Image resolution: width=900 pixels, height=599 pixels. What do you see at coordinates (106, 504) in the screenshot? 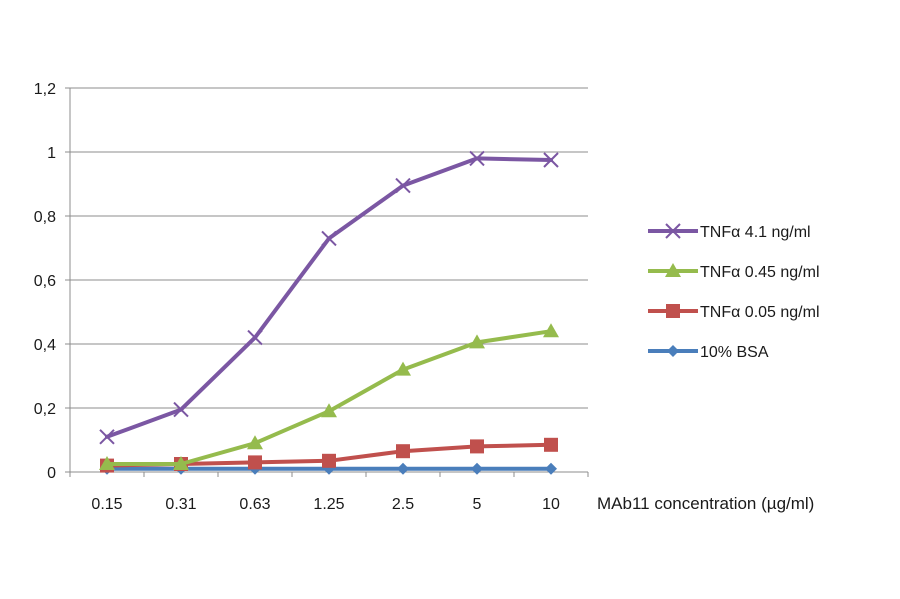
I see `x-tick-label: 0.15` at bounding box center [106, 504].